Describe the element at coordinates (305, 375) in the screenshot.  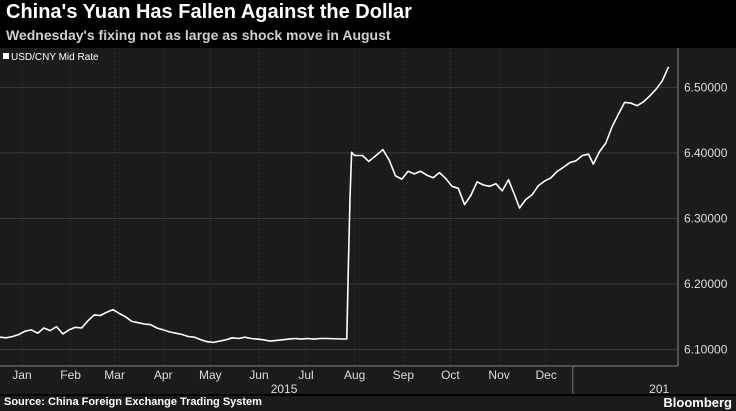
I see `x-tick-label: Jul` at that location.